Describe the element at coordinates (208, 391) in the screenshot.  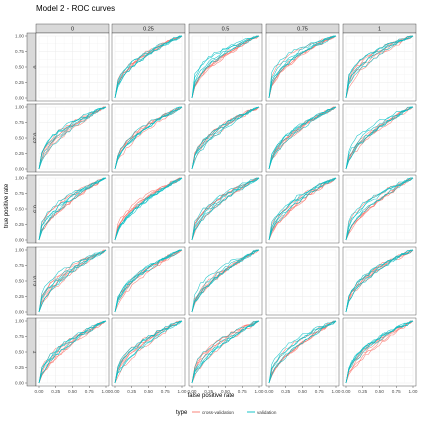
I see `x-tick-label: 0.25` at that location.